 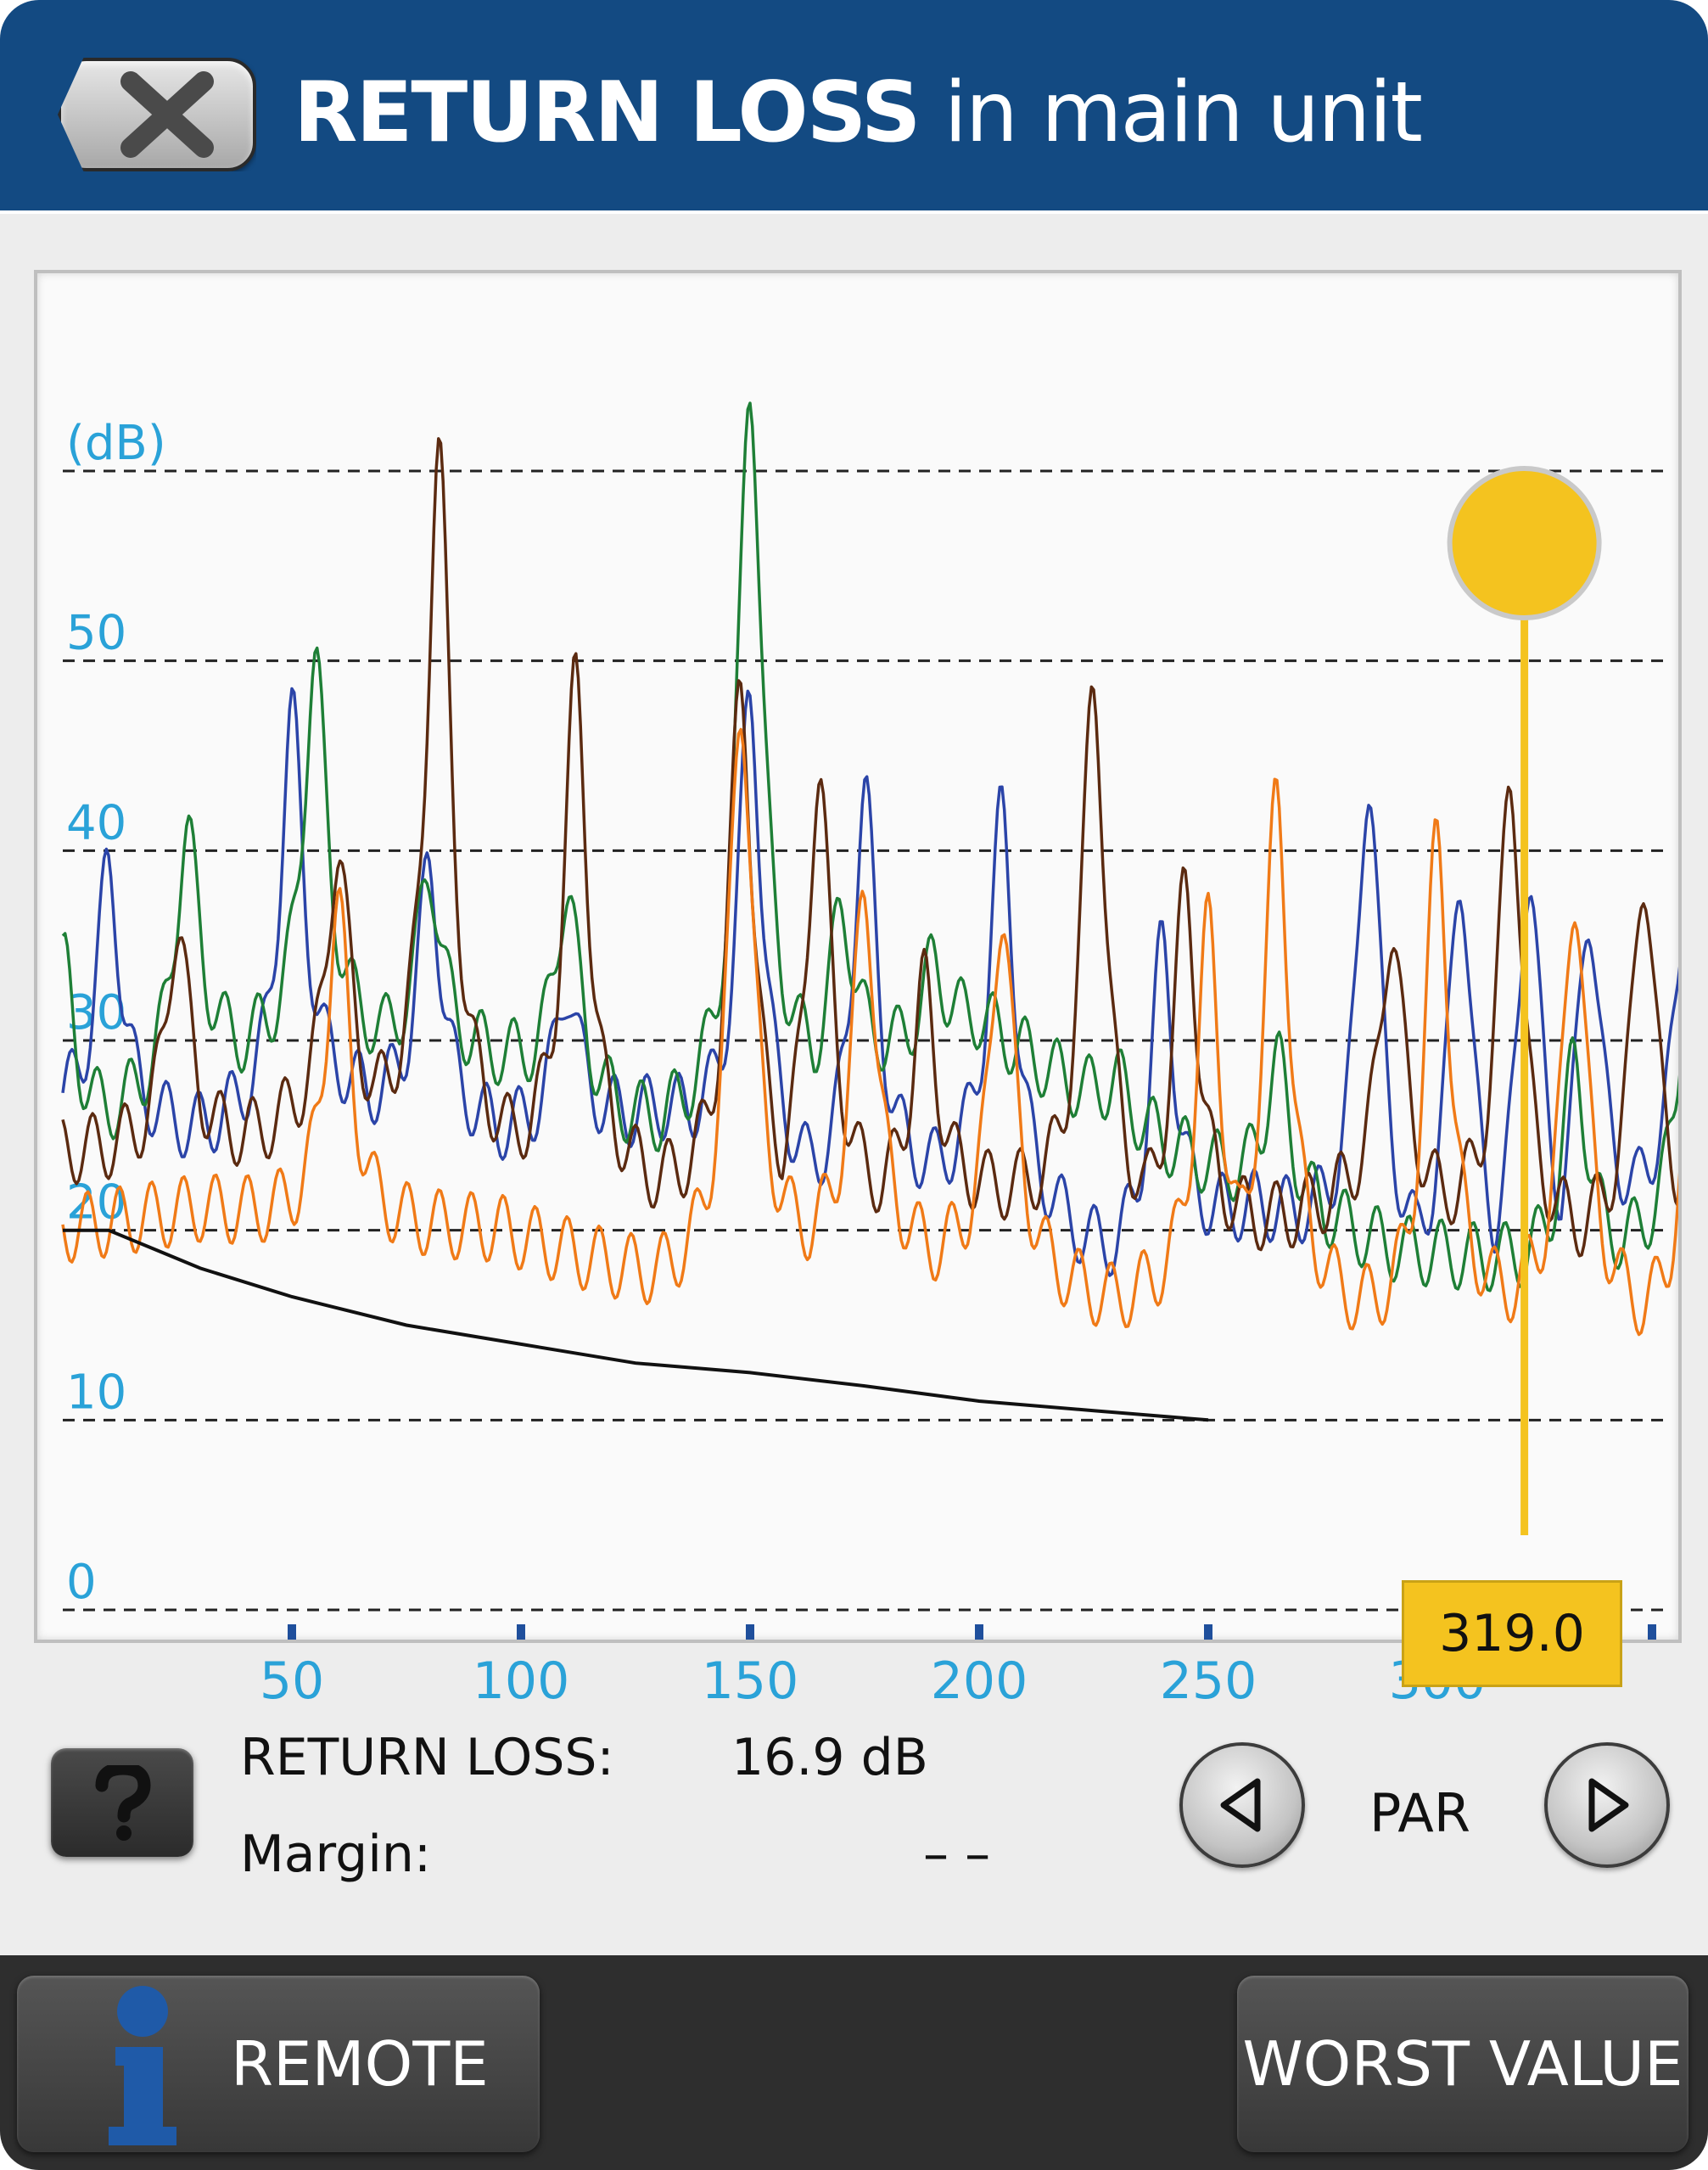 I want to click on return-loss-label: RETURN LOSS:, so click(x=427, y=1758).